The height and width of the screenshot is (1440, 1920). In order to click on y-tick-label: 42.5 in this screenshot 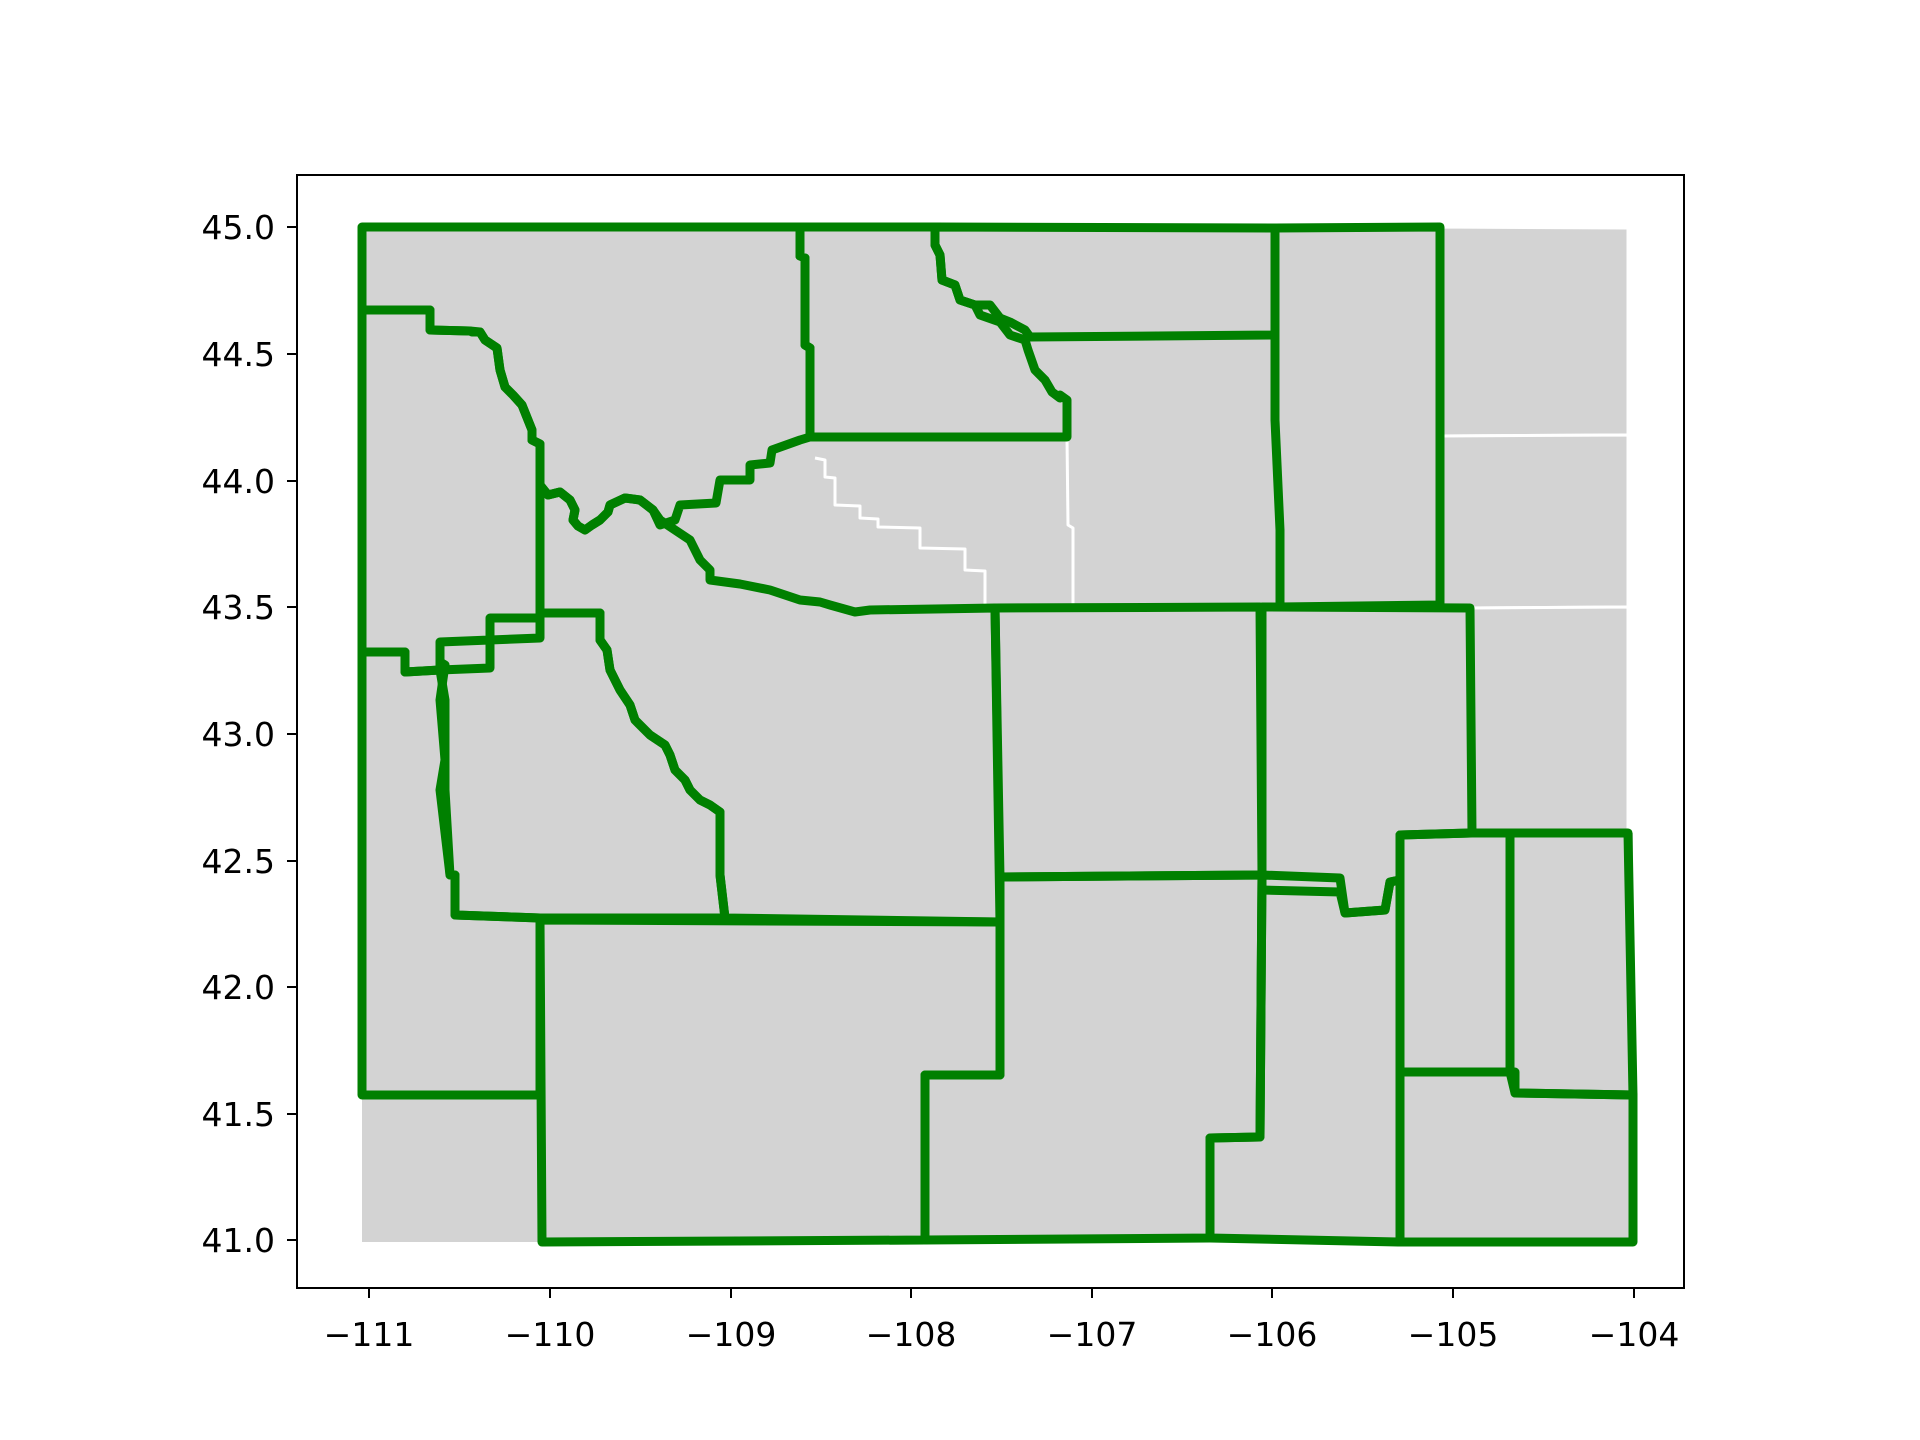, I will do `click(238, 861)`.